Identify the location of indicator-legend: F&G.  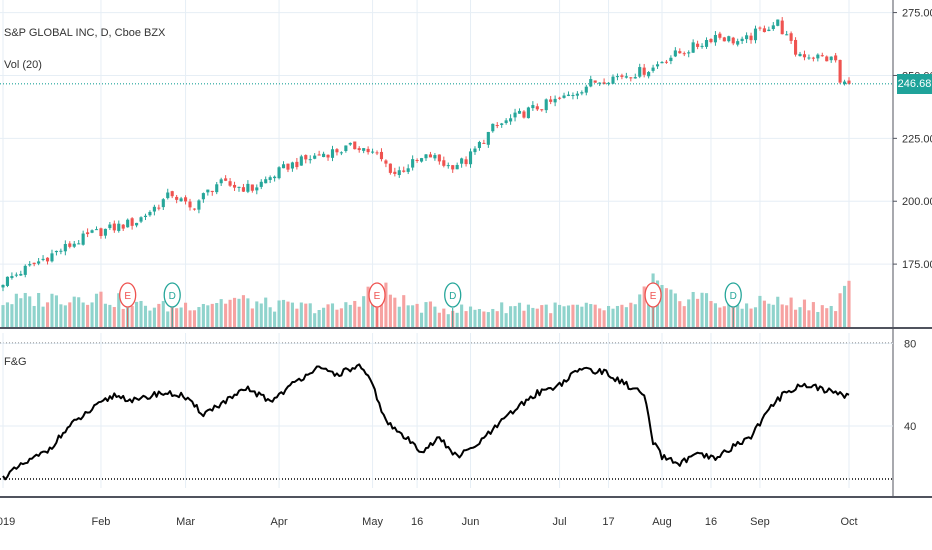
(15, 362).